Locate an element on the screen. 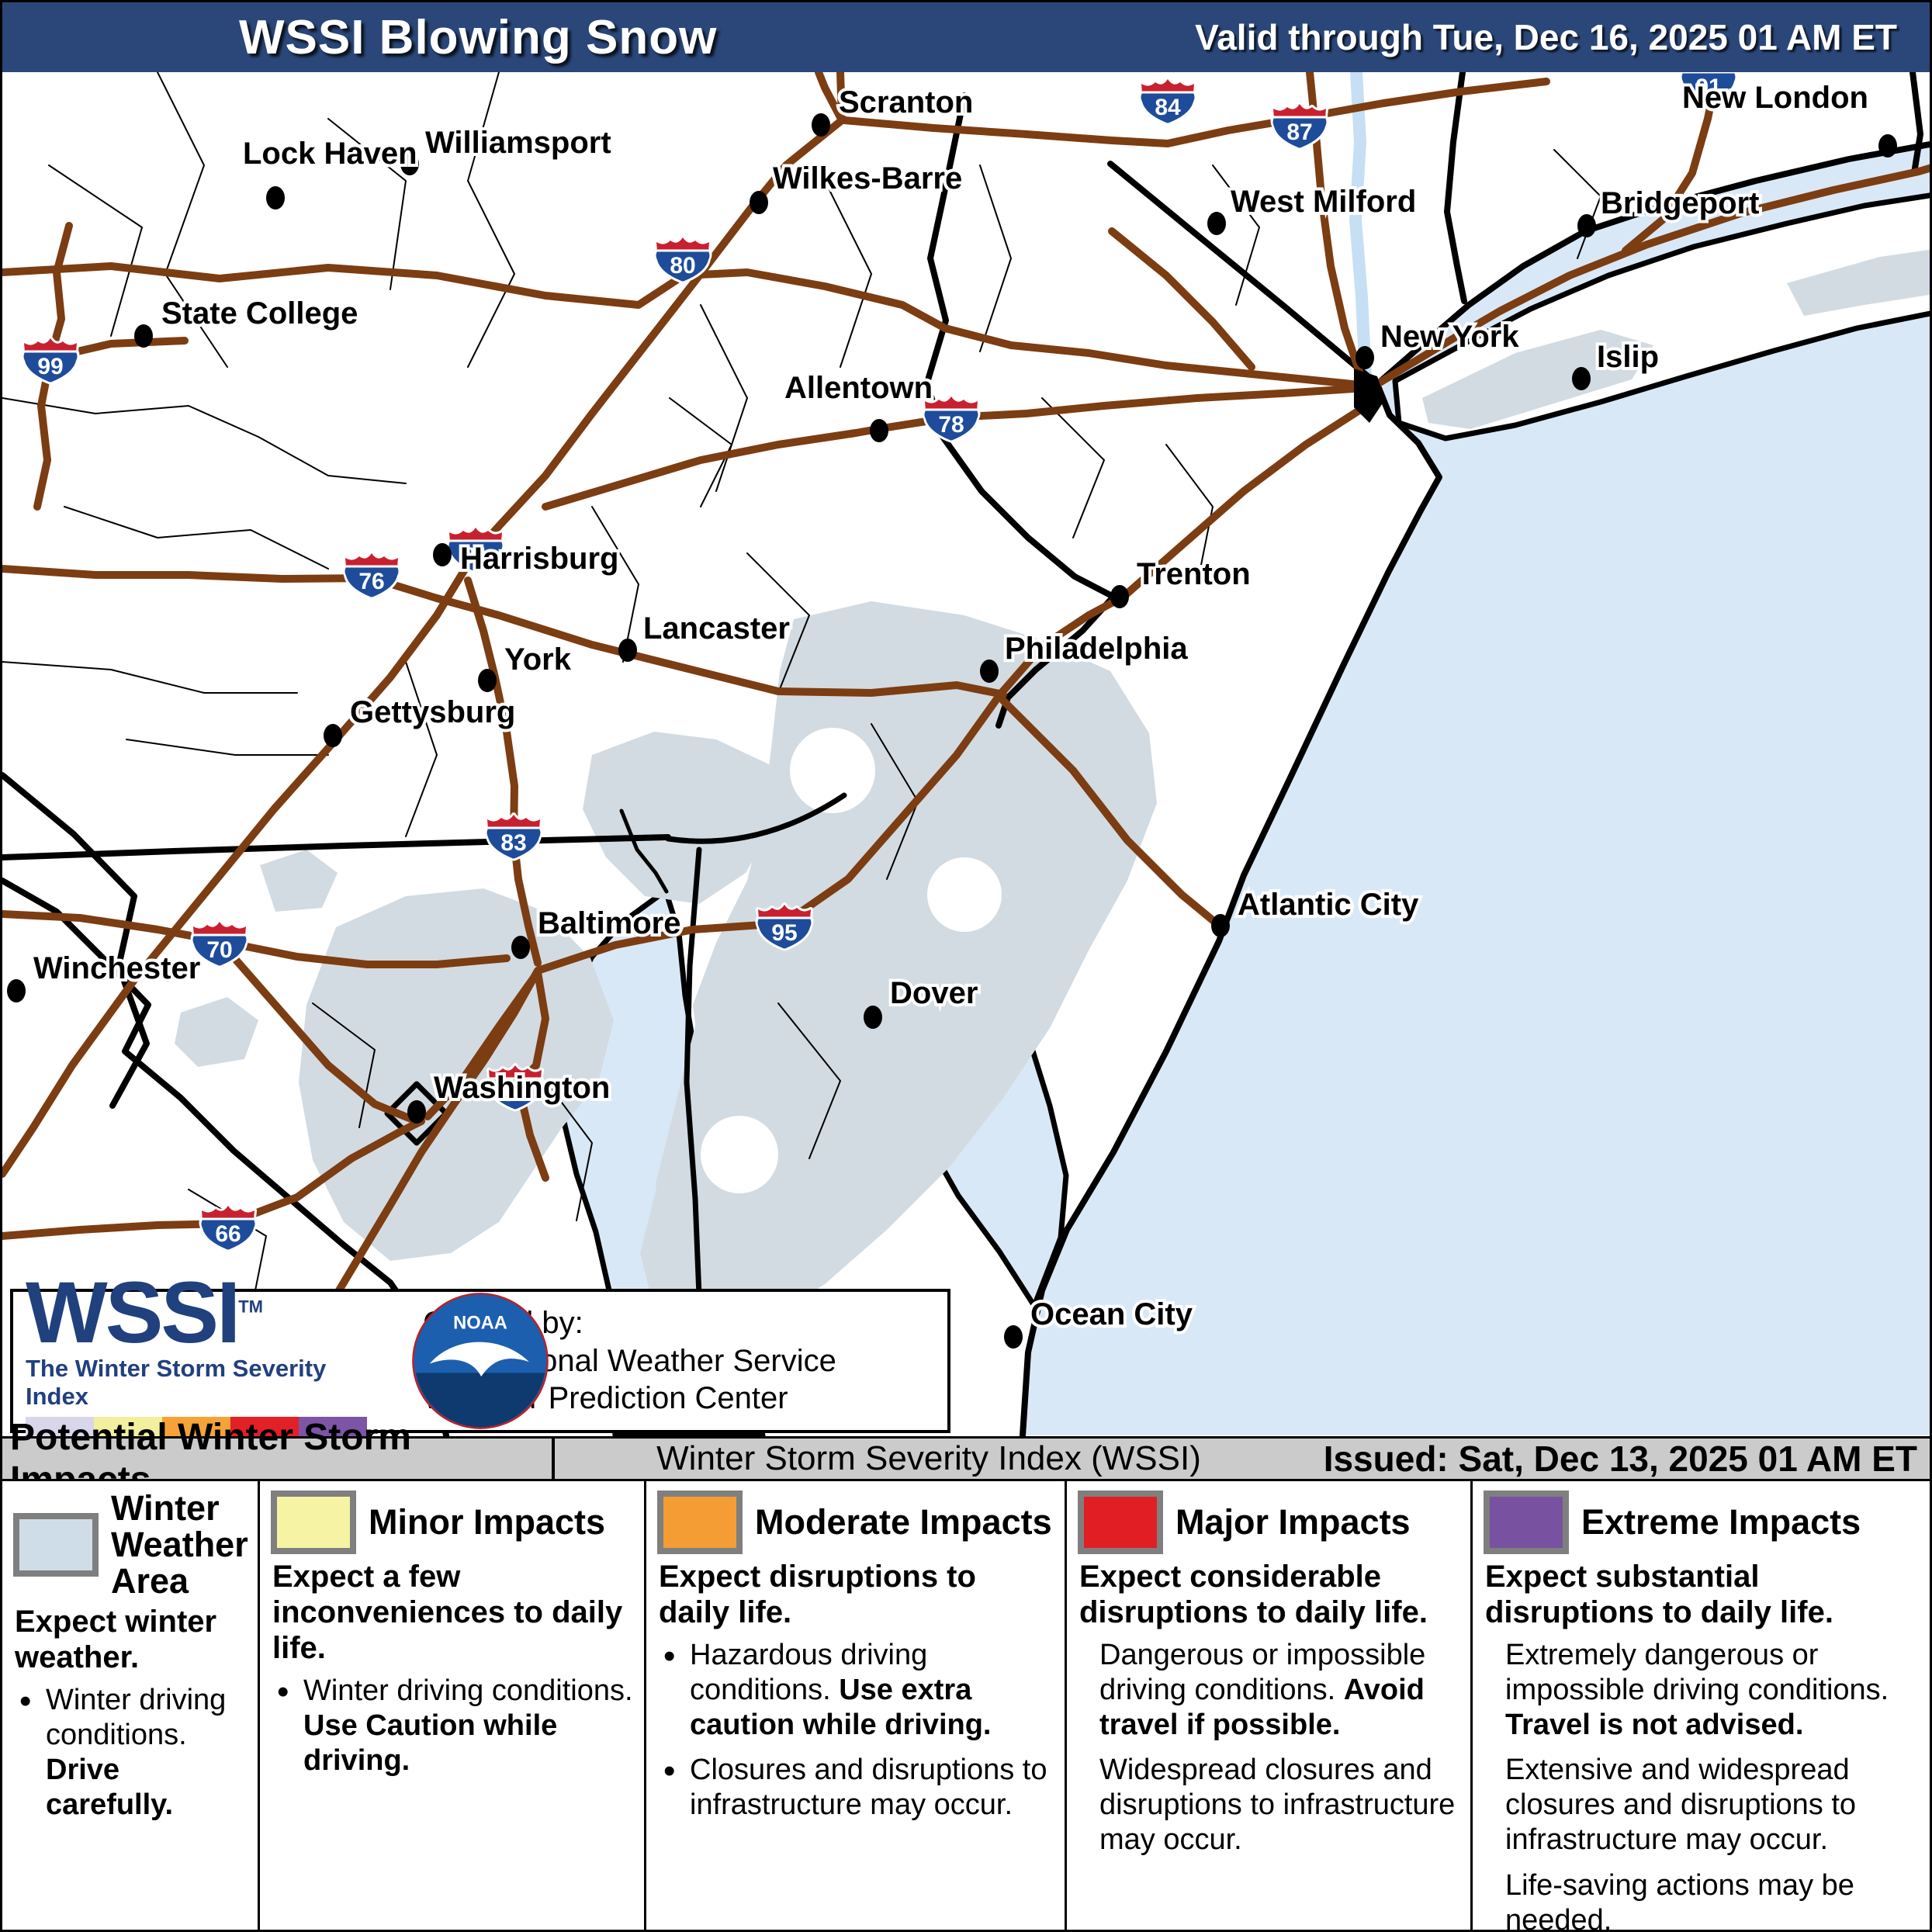 Image resolution: width=1932 pixels, height=1932 pixels. road-bw-parkway is located at coordinates (483, 1044).